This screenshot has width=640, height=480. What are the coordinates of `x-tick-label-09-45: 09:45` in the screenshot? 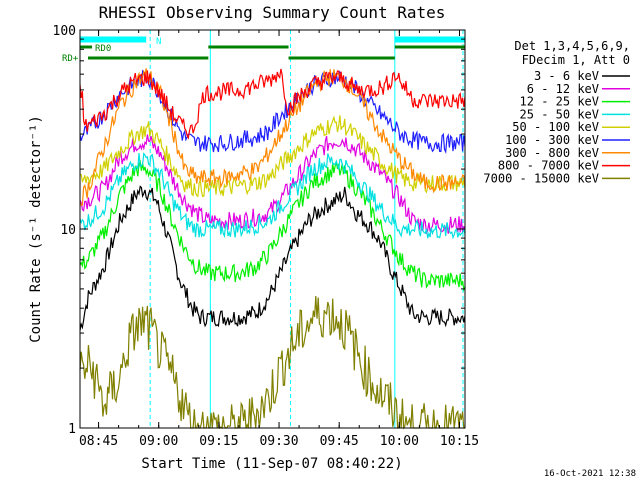 It's located at (339, 441).